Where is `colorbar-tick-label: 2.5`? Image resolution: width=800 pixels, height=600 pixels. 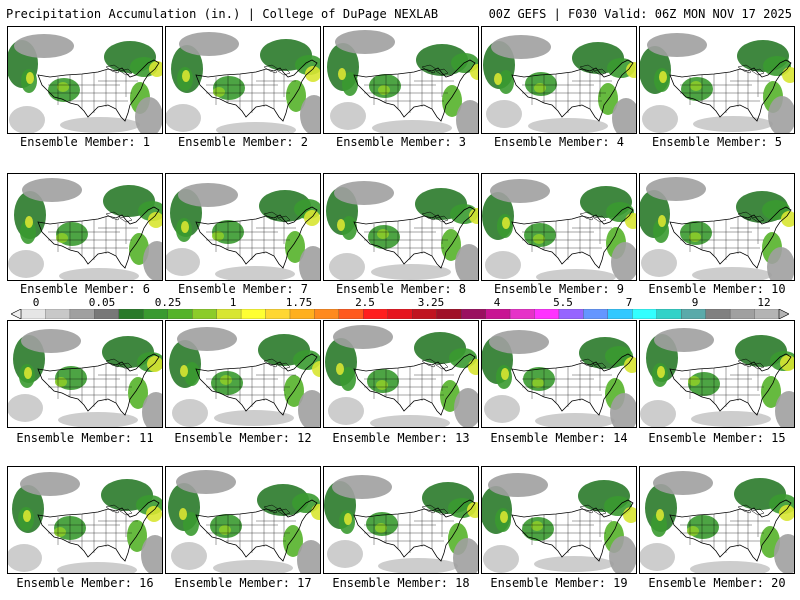 colorbar-tick-label: 2.5 is located at coordinates (365, 302).